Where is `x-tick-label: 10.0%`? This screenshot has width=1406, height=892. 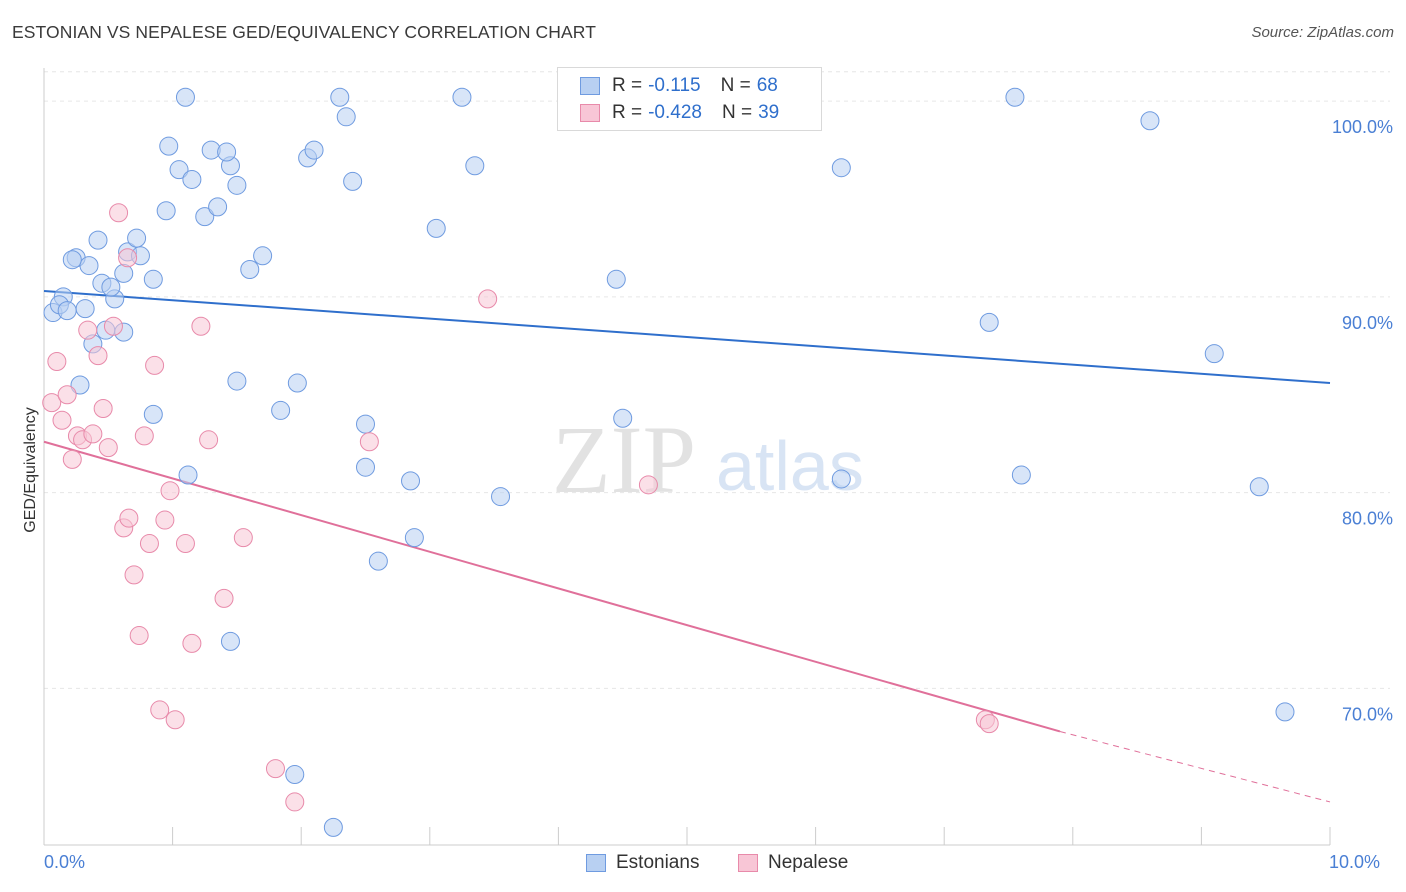
x-tick-label: 10.0% is located at coordinates (1354, 862).